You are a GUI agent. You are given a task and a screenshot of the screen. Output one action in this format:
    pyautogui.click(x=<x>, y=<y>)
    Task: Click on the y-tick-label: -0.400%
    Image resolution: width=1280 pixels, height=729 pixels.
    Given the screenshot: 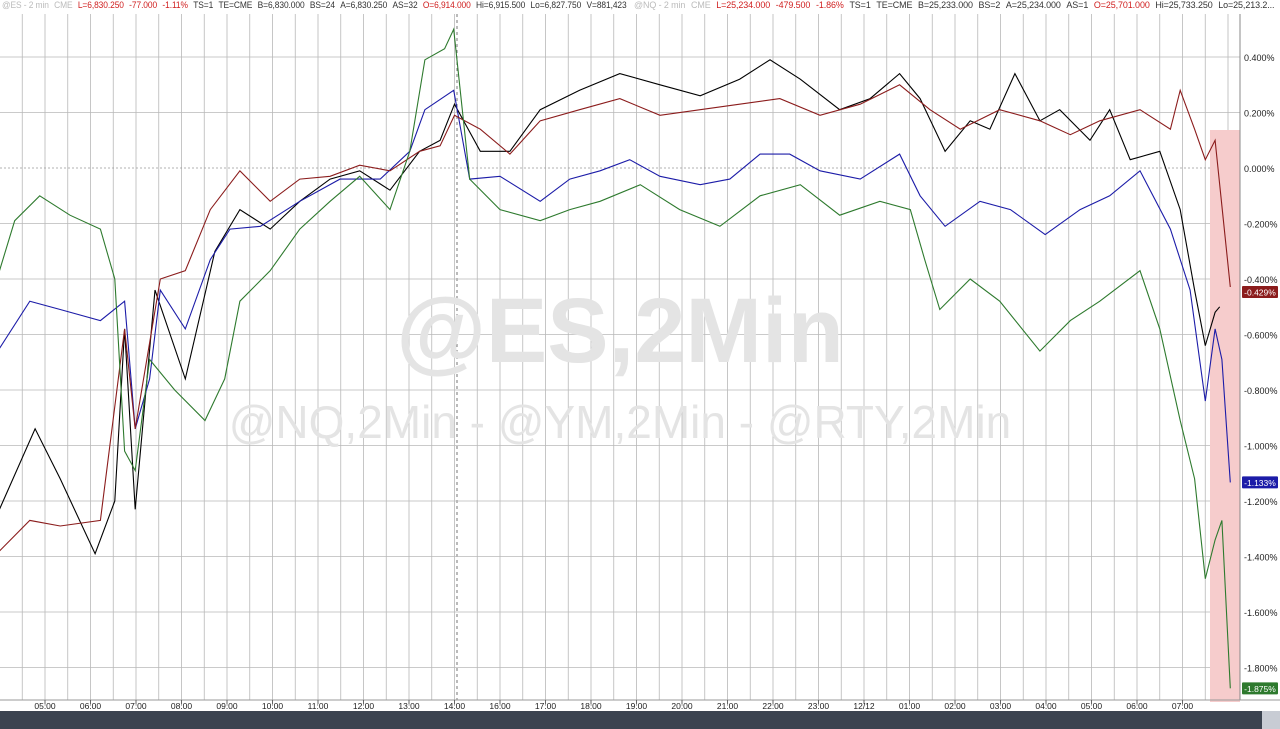 What is the action you would take?
    pyautogui.click(x=1261, y=280)
    